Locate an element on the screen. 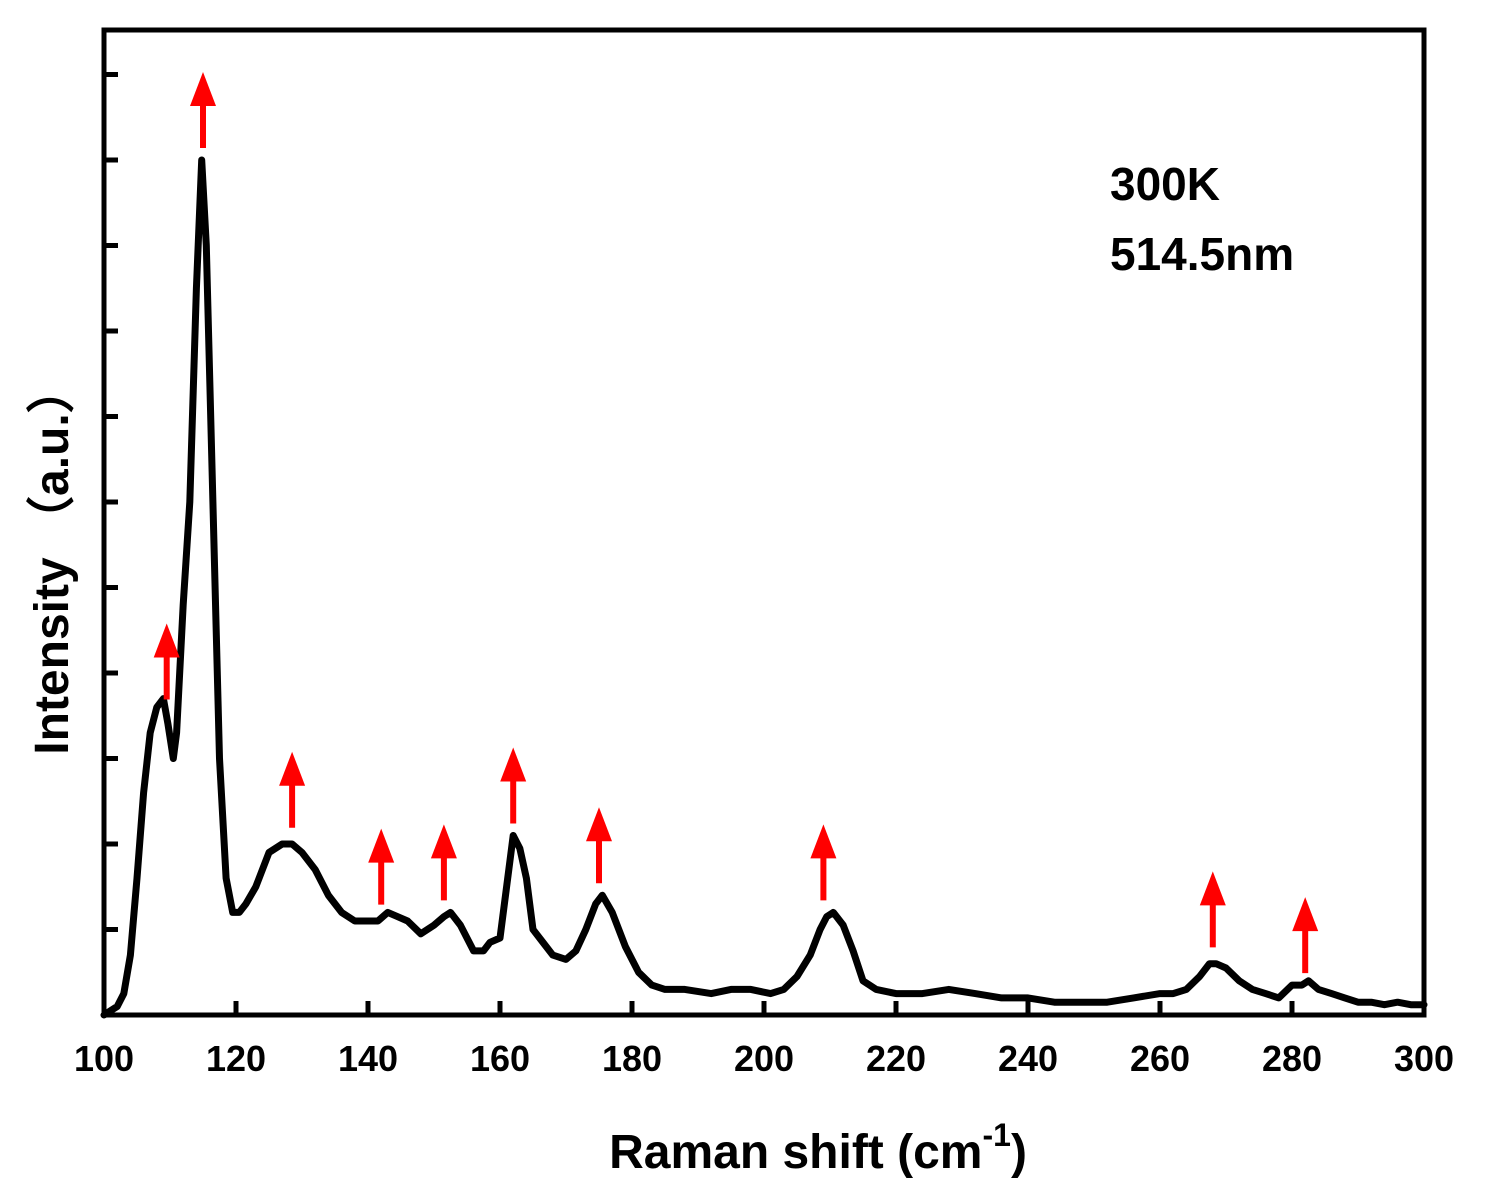 This screenshot has height=1197, width=1489. x-axis-tick-labels: 100 120 140 160 180 200 220 240 260 280 300 is located at coordinates (764, 1058).